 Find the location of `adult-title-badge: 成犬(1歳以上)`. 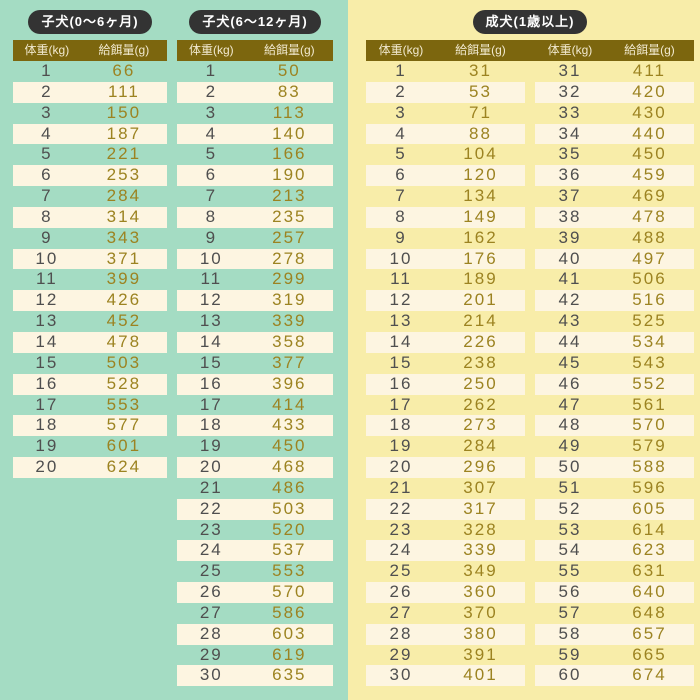

adult-title-badge: 成犬(1歳以上) is located at coordinates (530, 22).